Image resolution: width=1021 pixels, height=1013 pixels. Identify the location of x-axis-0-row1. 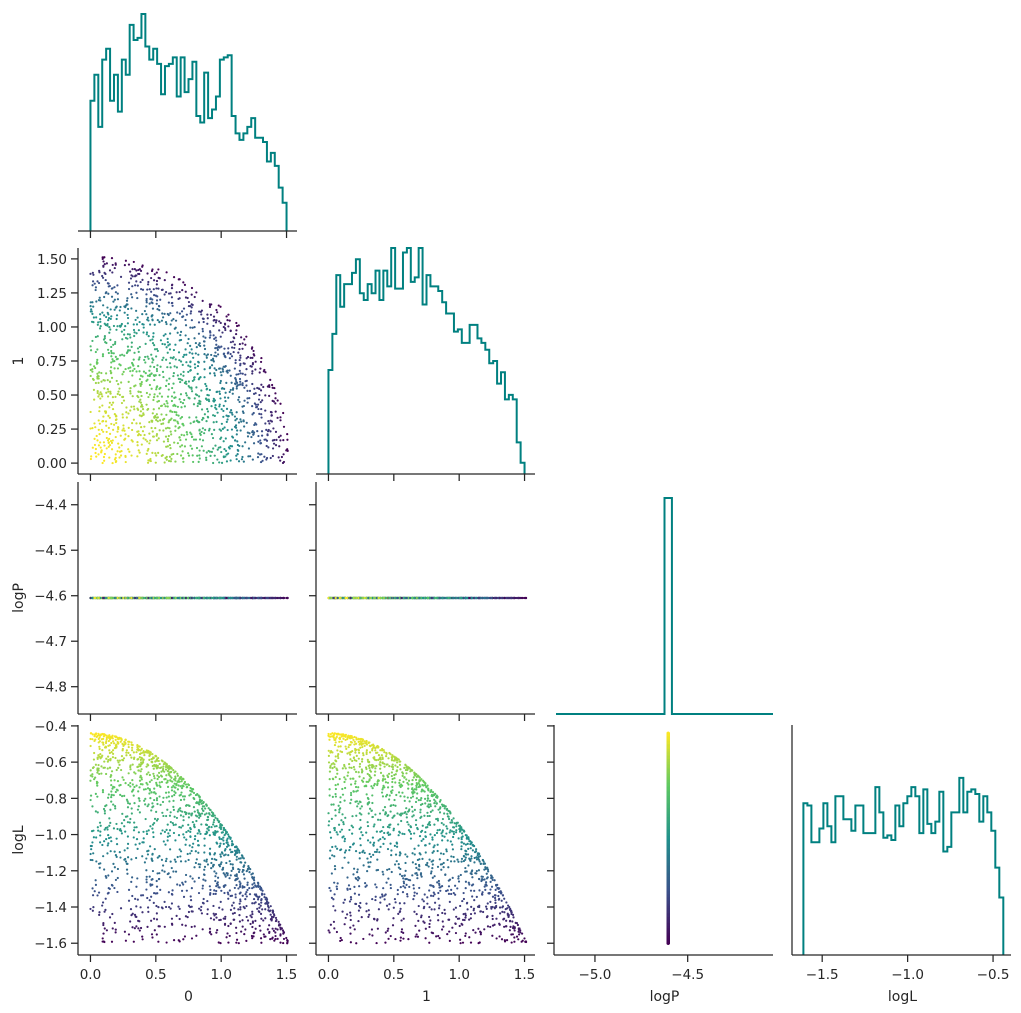
(187, 477).